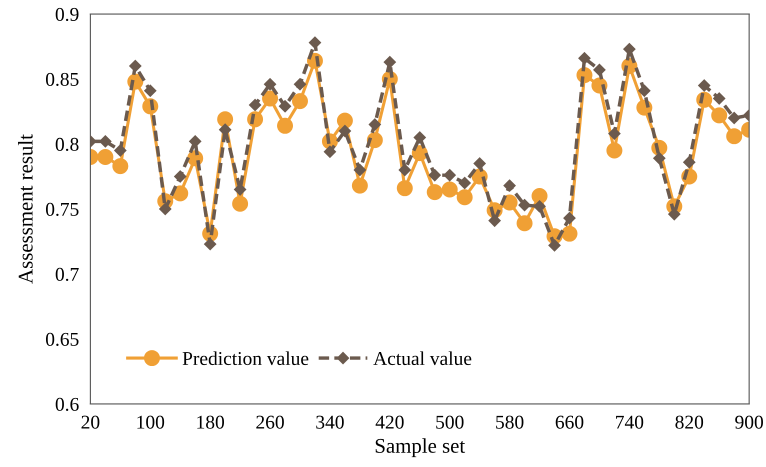  I want to click on x-tick-label: 900, so click(749, 422).